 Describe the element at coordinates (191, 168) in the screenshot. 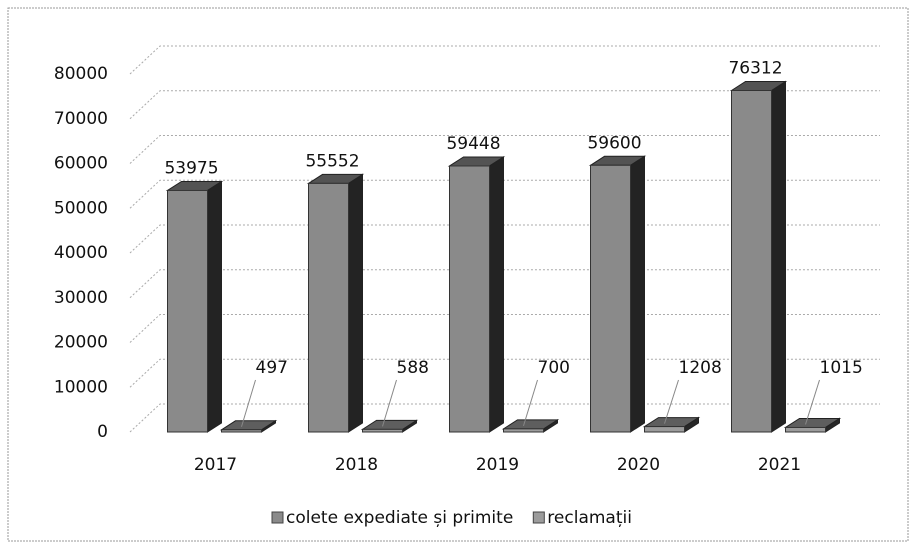

I see `value-label: 53975` at that location.